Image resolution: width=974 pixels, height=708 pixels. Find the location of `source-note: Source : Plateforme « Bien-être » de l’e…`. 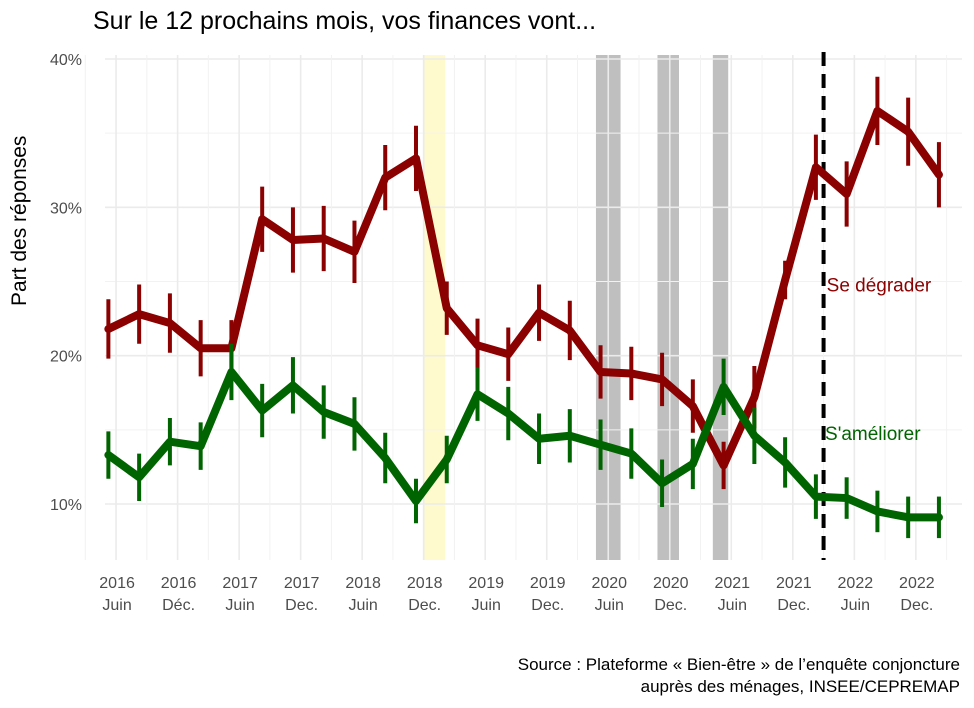

source-note: Source : Plateforme « Bien-être » de l’e… is located at coordinates (739, 676).